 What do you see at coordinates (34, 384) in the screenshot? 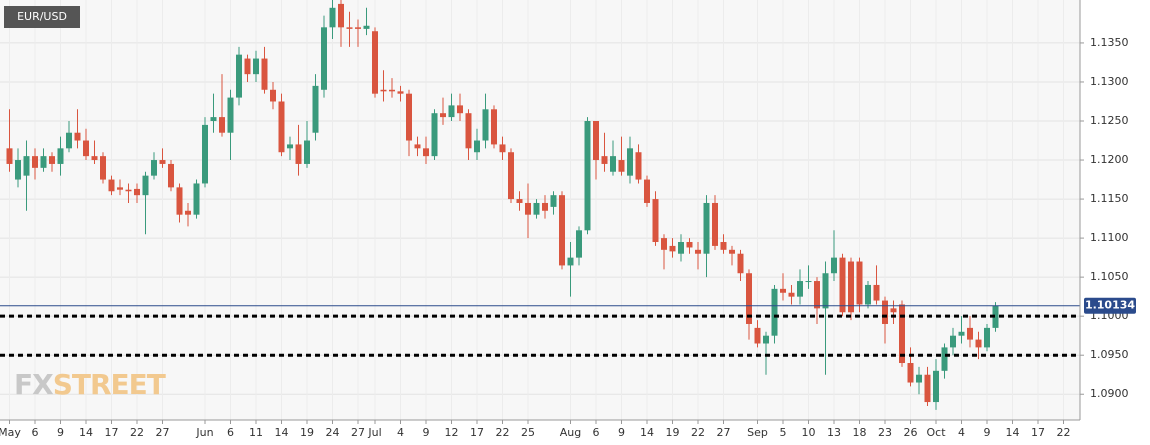
I see `watermark-part: FX` at bounding box center [34, 384].